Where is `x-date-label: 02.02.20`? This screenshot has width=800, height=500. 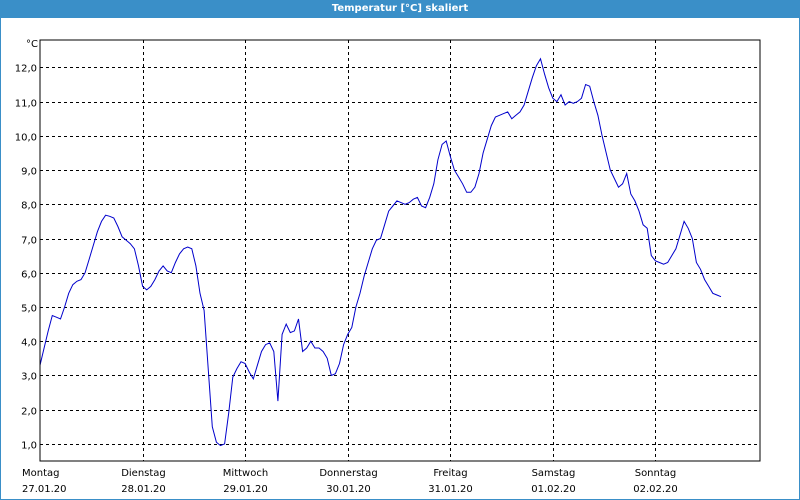
x-date-label: 02.02.20 is located at coordinates (655, 489).